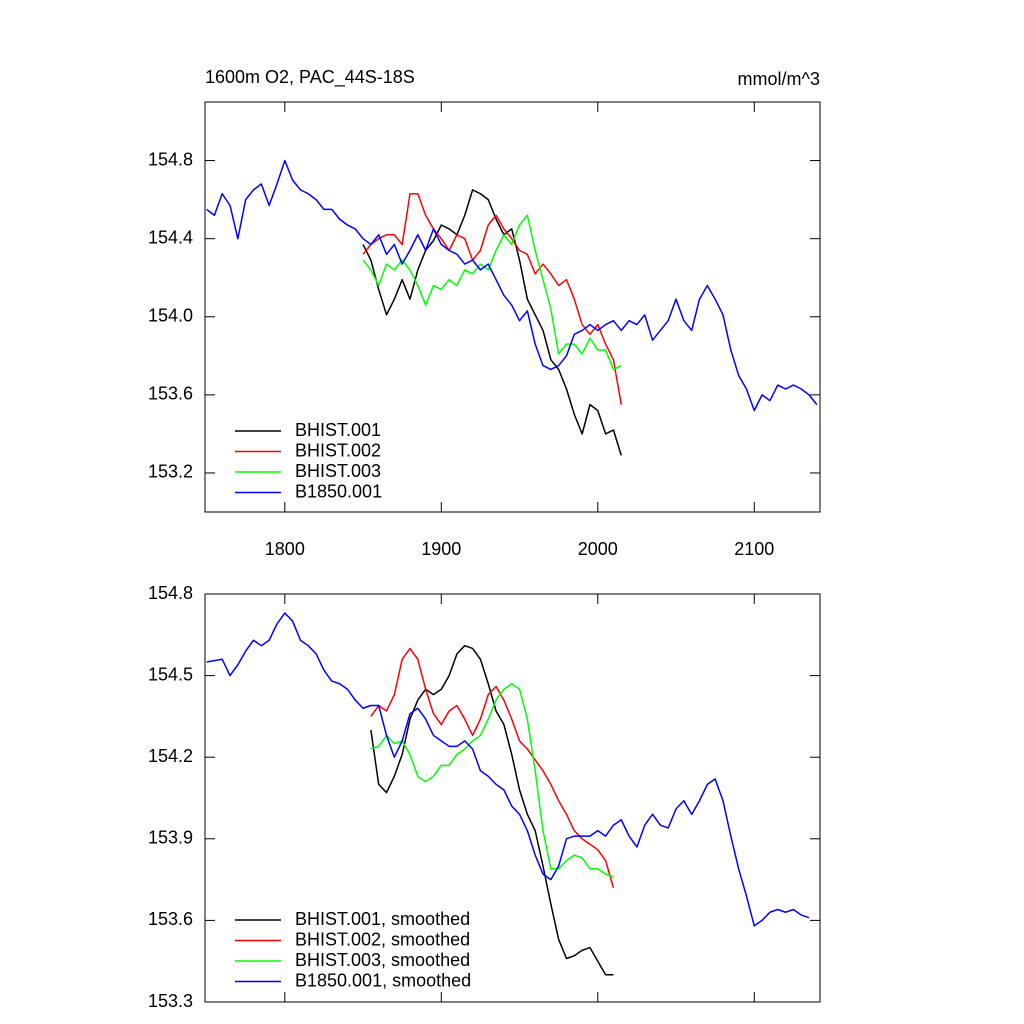  What do you see at coordinates (382, 919) in the screenshot?
I see `legend-label: BHIST.001, smoothed` at bounding box center [382, 919].